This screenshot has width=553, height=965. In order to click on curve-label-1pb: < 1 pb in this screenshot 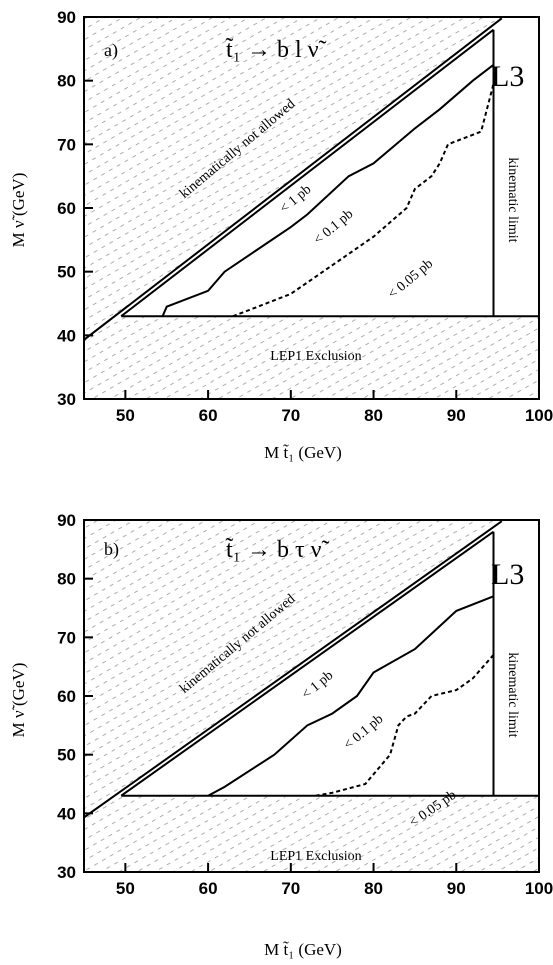, I will do `click(317, 685)`.